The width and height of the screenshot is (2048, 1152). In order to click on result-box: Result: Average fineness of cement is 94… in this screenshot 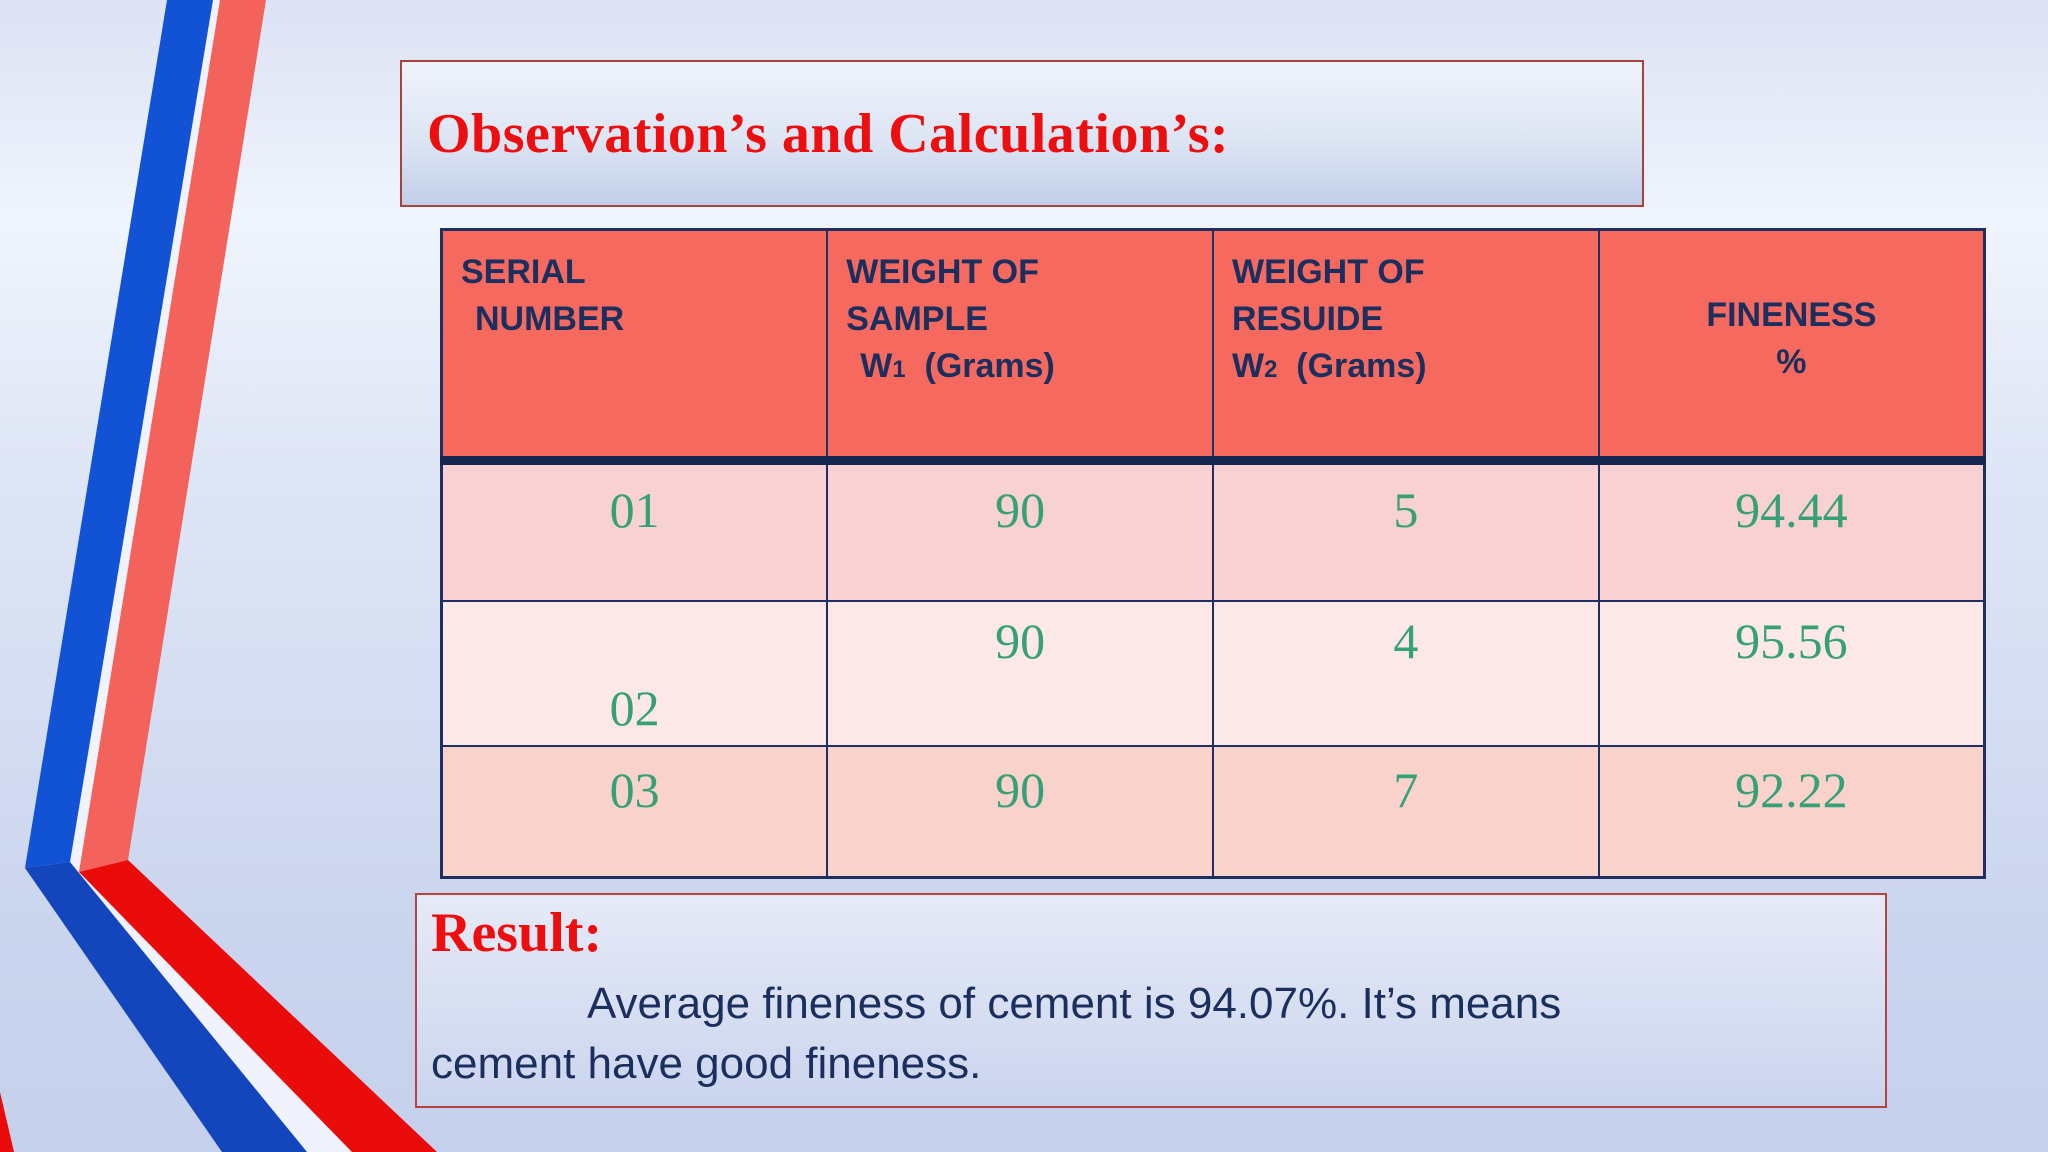, I will do `click(1151, 1000)`.